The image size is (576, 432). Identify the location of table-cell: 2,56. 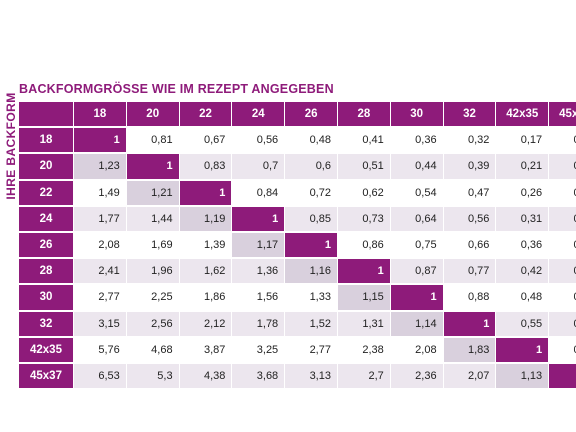
(152, 323).